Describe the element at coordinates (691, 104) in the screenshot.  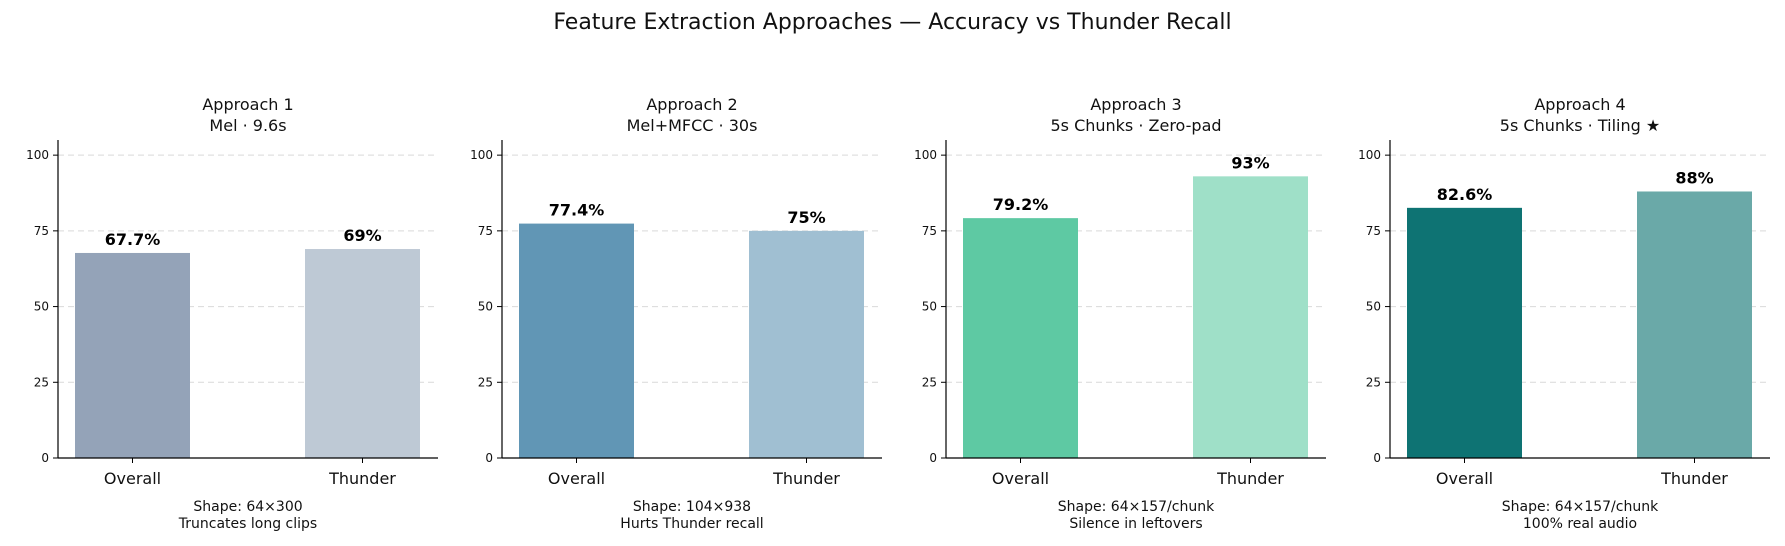
I see `panel-2-title: Approach 2` at that location.